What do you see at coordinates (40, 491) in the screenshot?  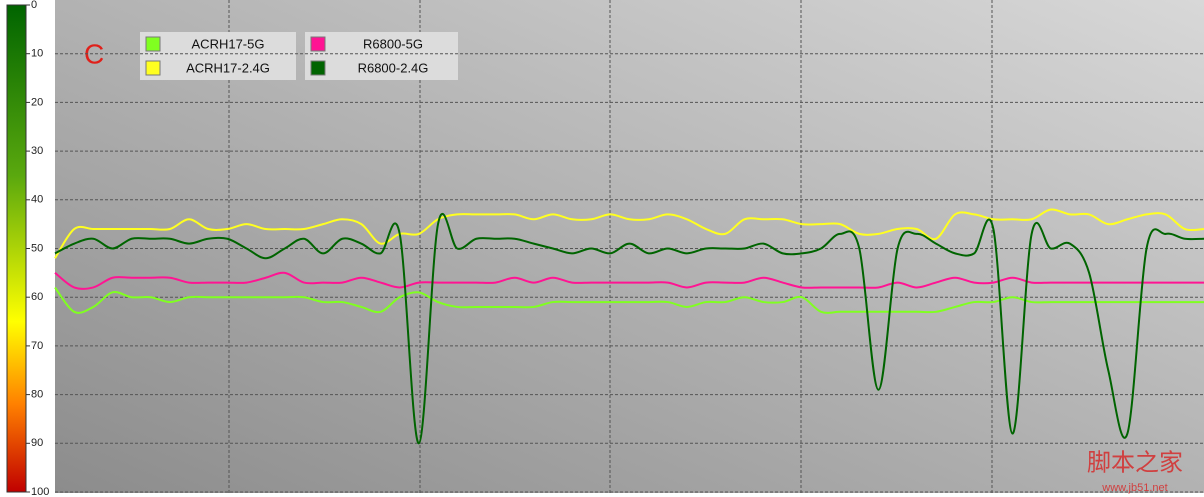 I see `y-tick-label: 100` at bounding box center [40, 491].